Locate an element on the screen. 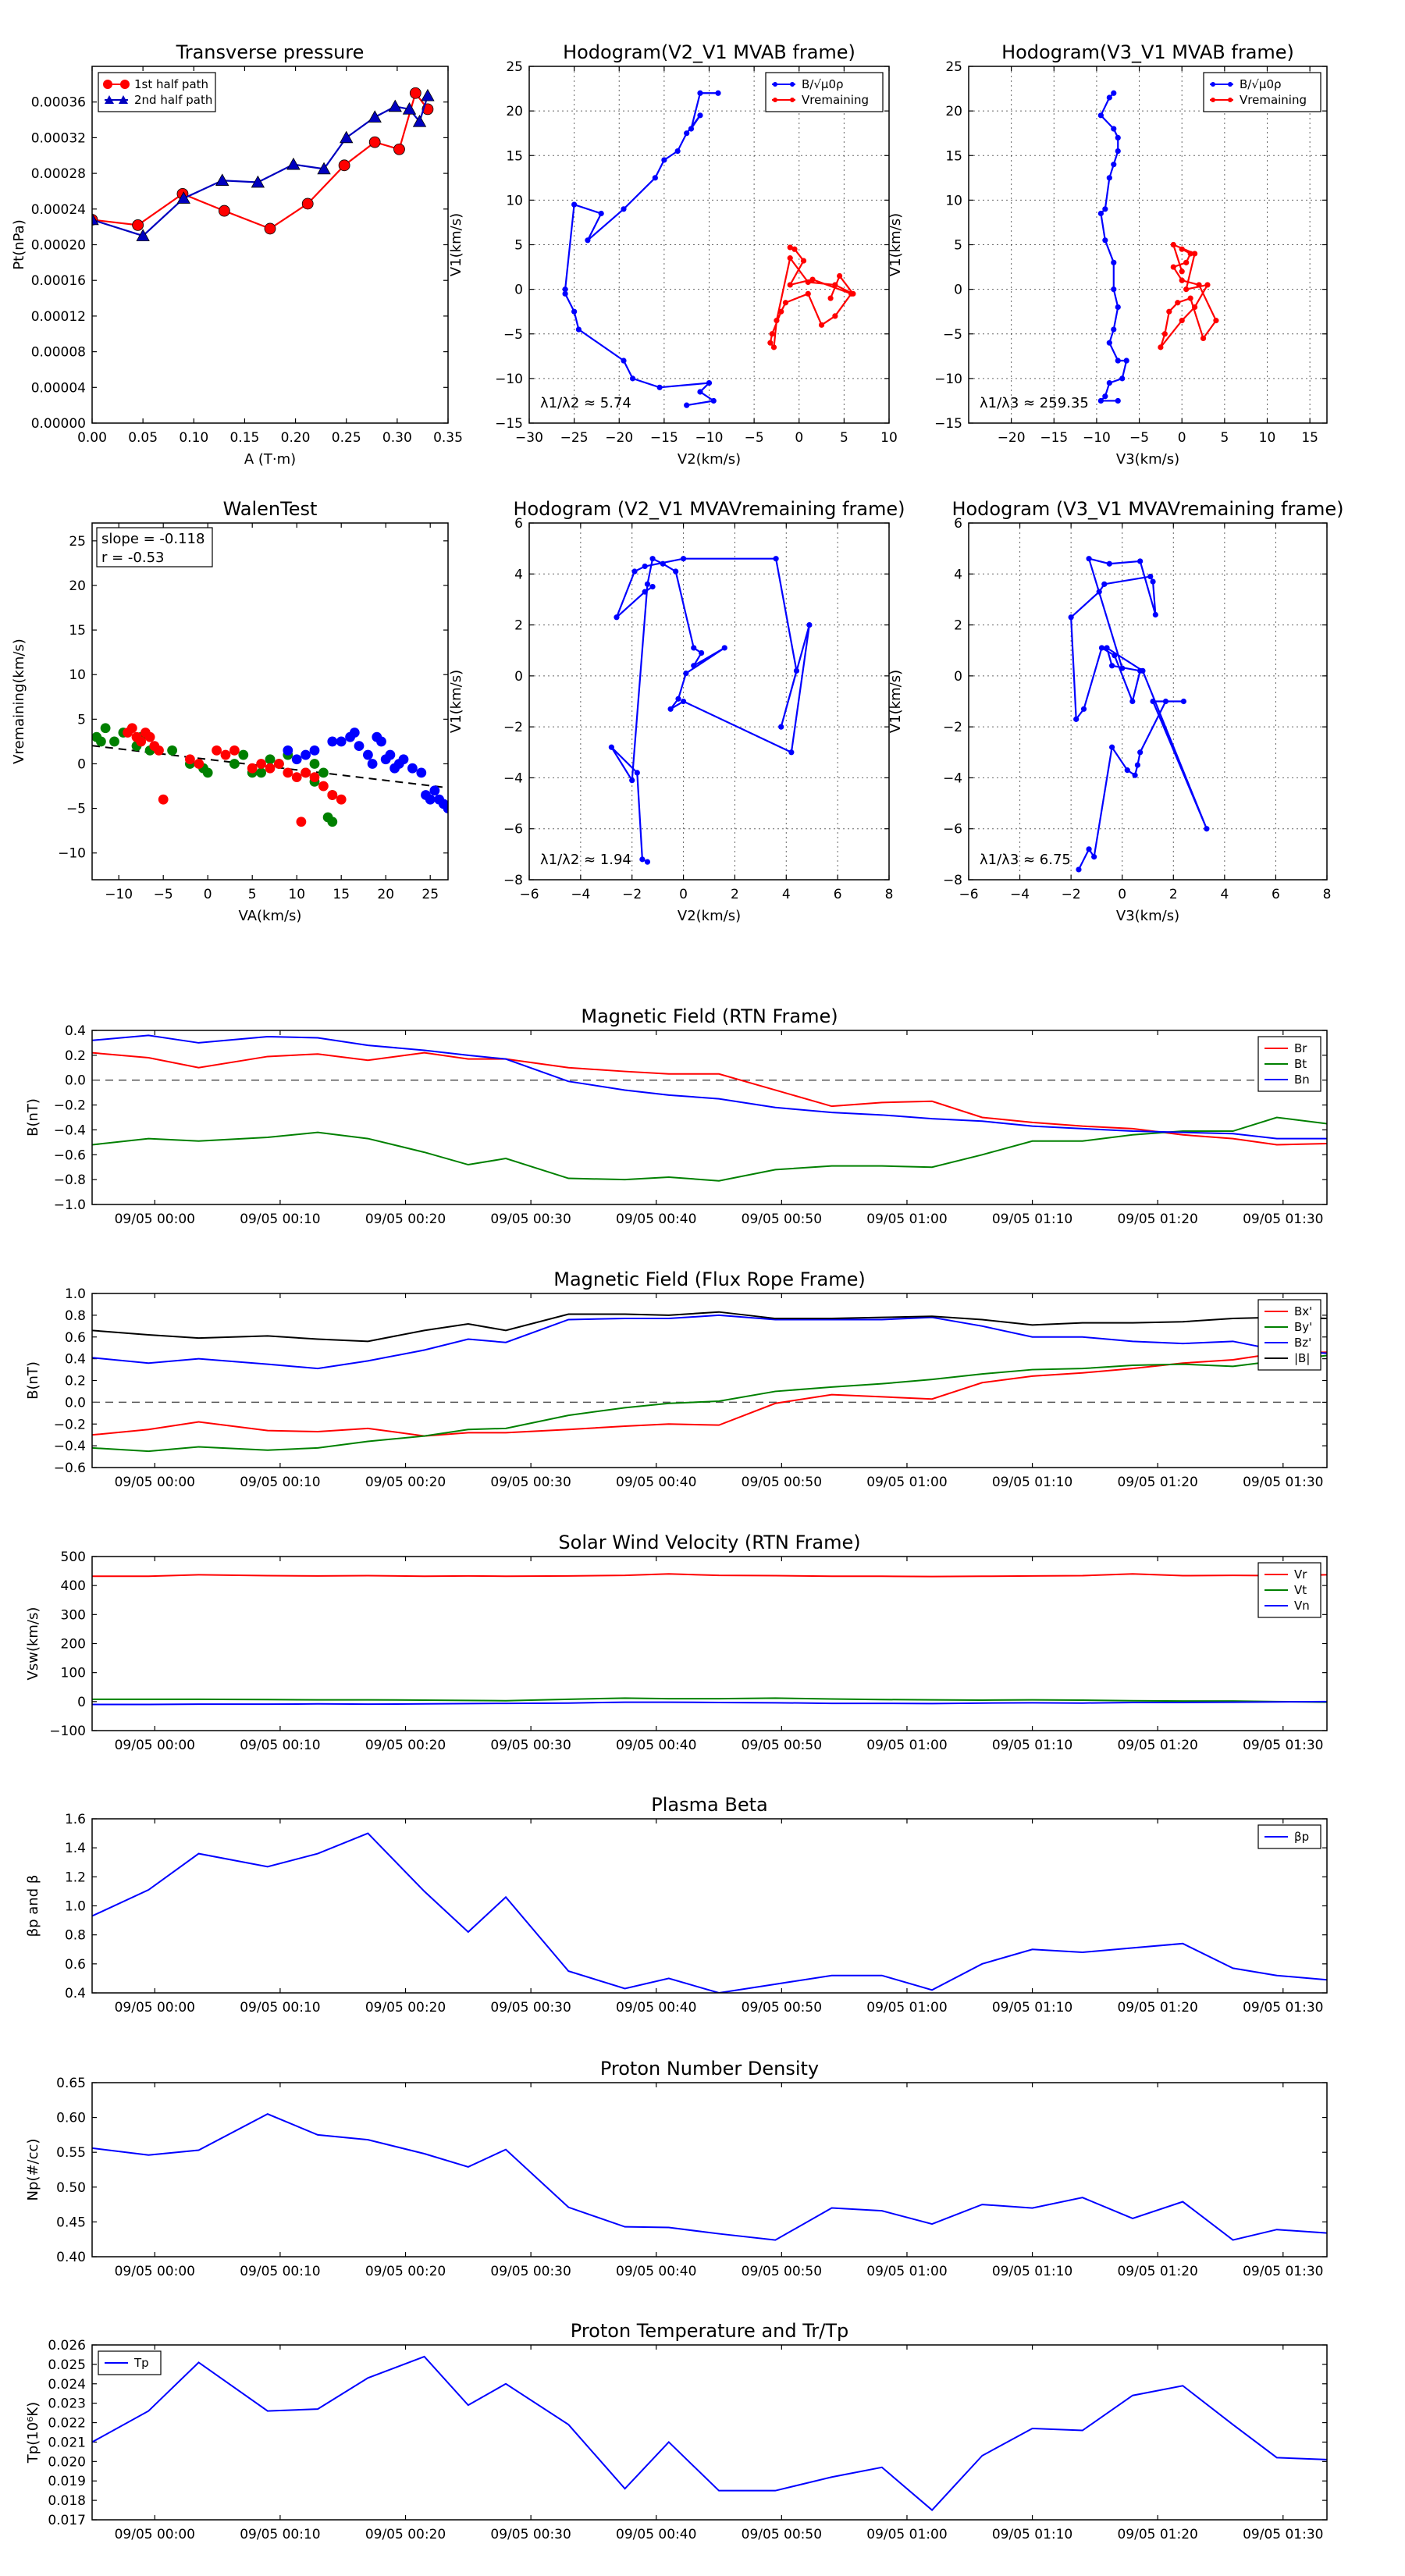  y-tick-label: 0.022 is located at coordinates (67, 2424).